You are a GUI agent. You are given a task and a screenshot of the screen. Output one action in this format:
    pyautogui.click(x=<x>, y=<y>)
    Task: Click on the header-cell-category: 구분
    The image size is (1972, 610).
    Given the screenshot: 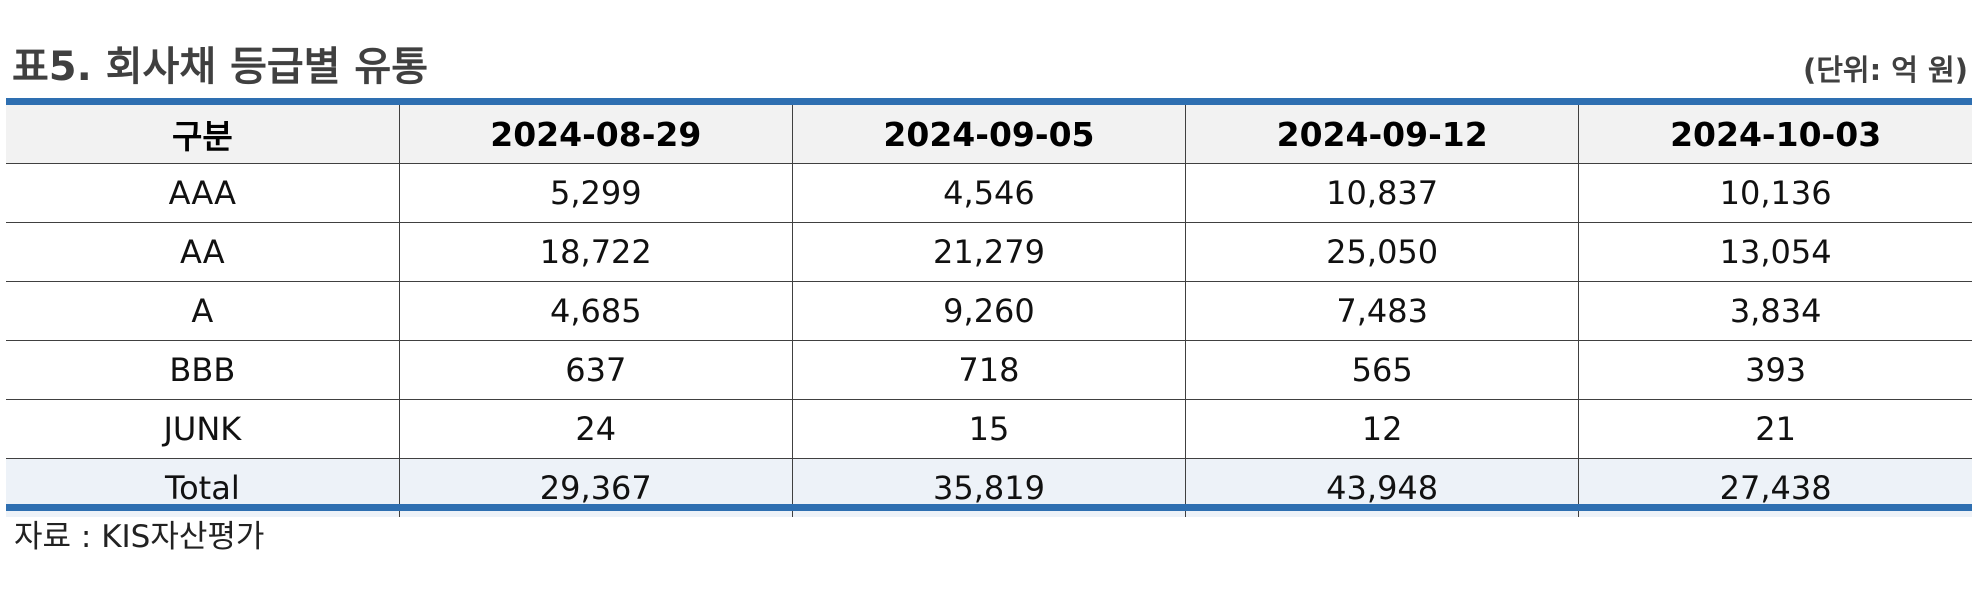 What is the action you would take?
    pyautogui.click(x=203, y=134)
    